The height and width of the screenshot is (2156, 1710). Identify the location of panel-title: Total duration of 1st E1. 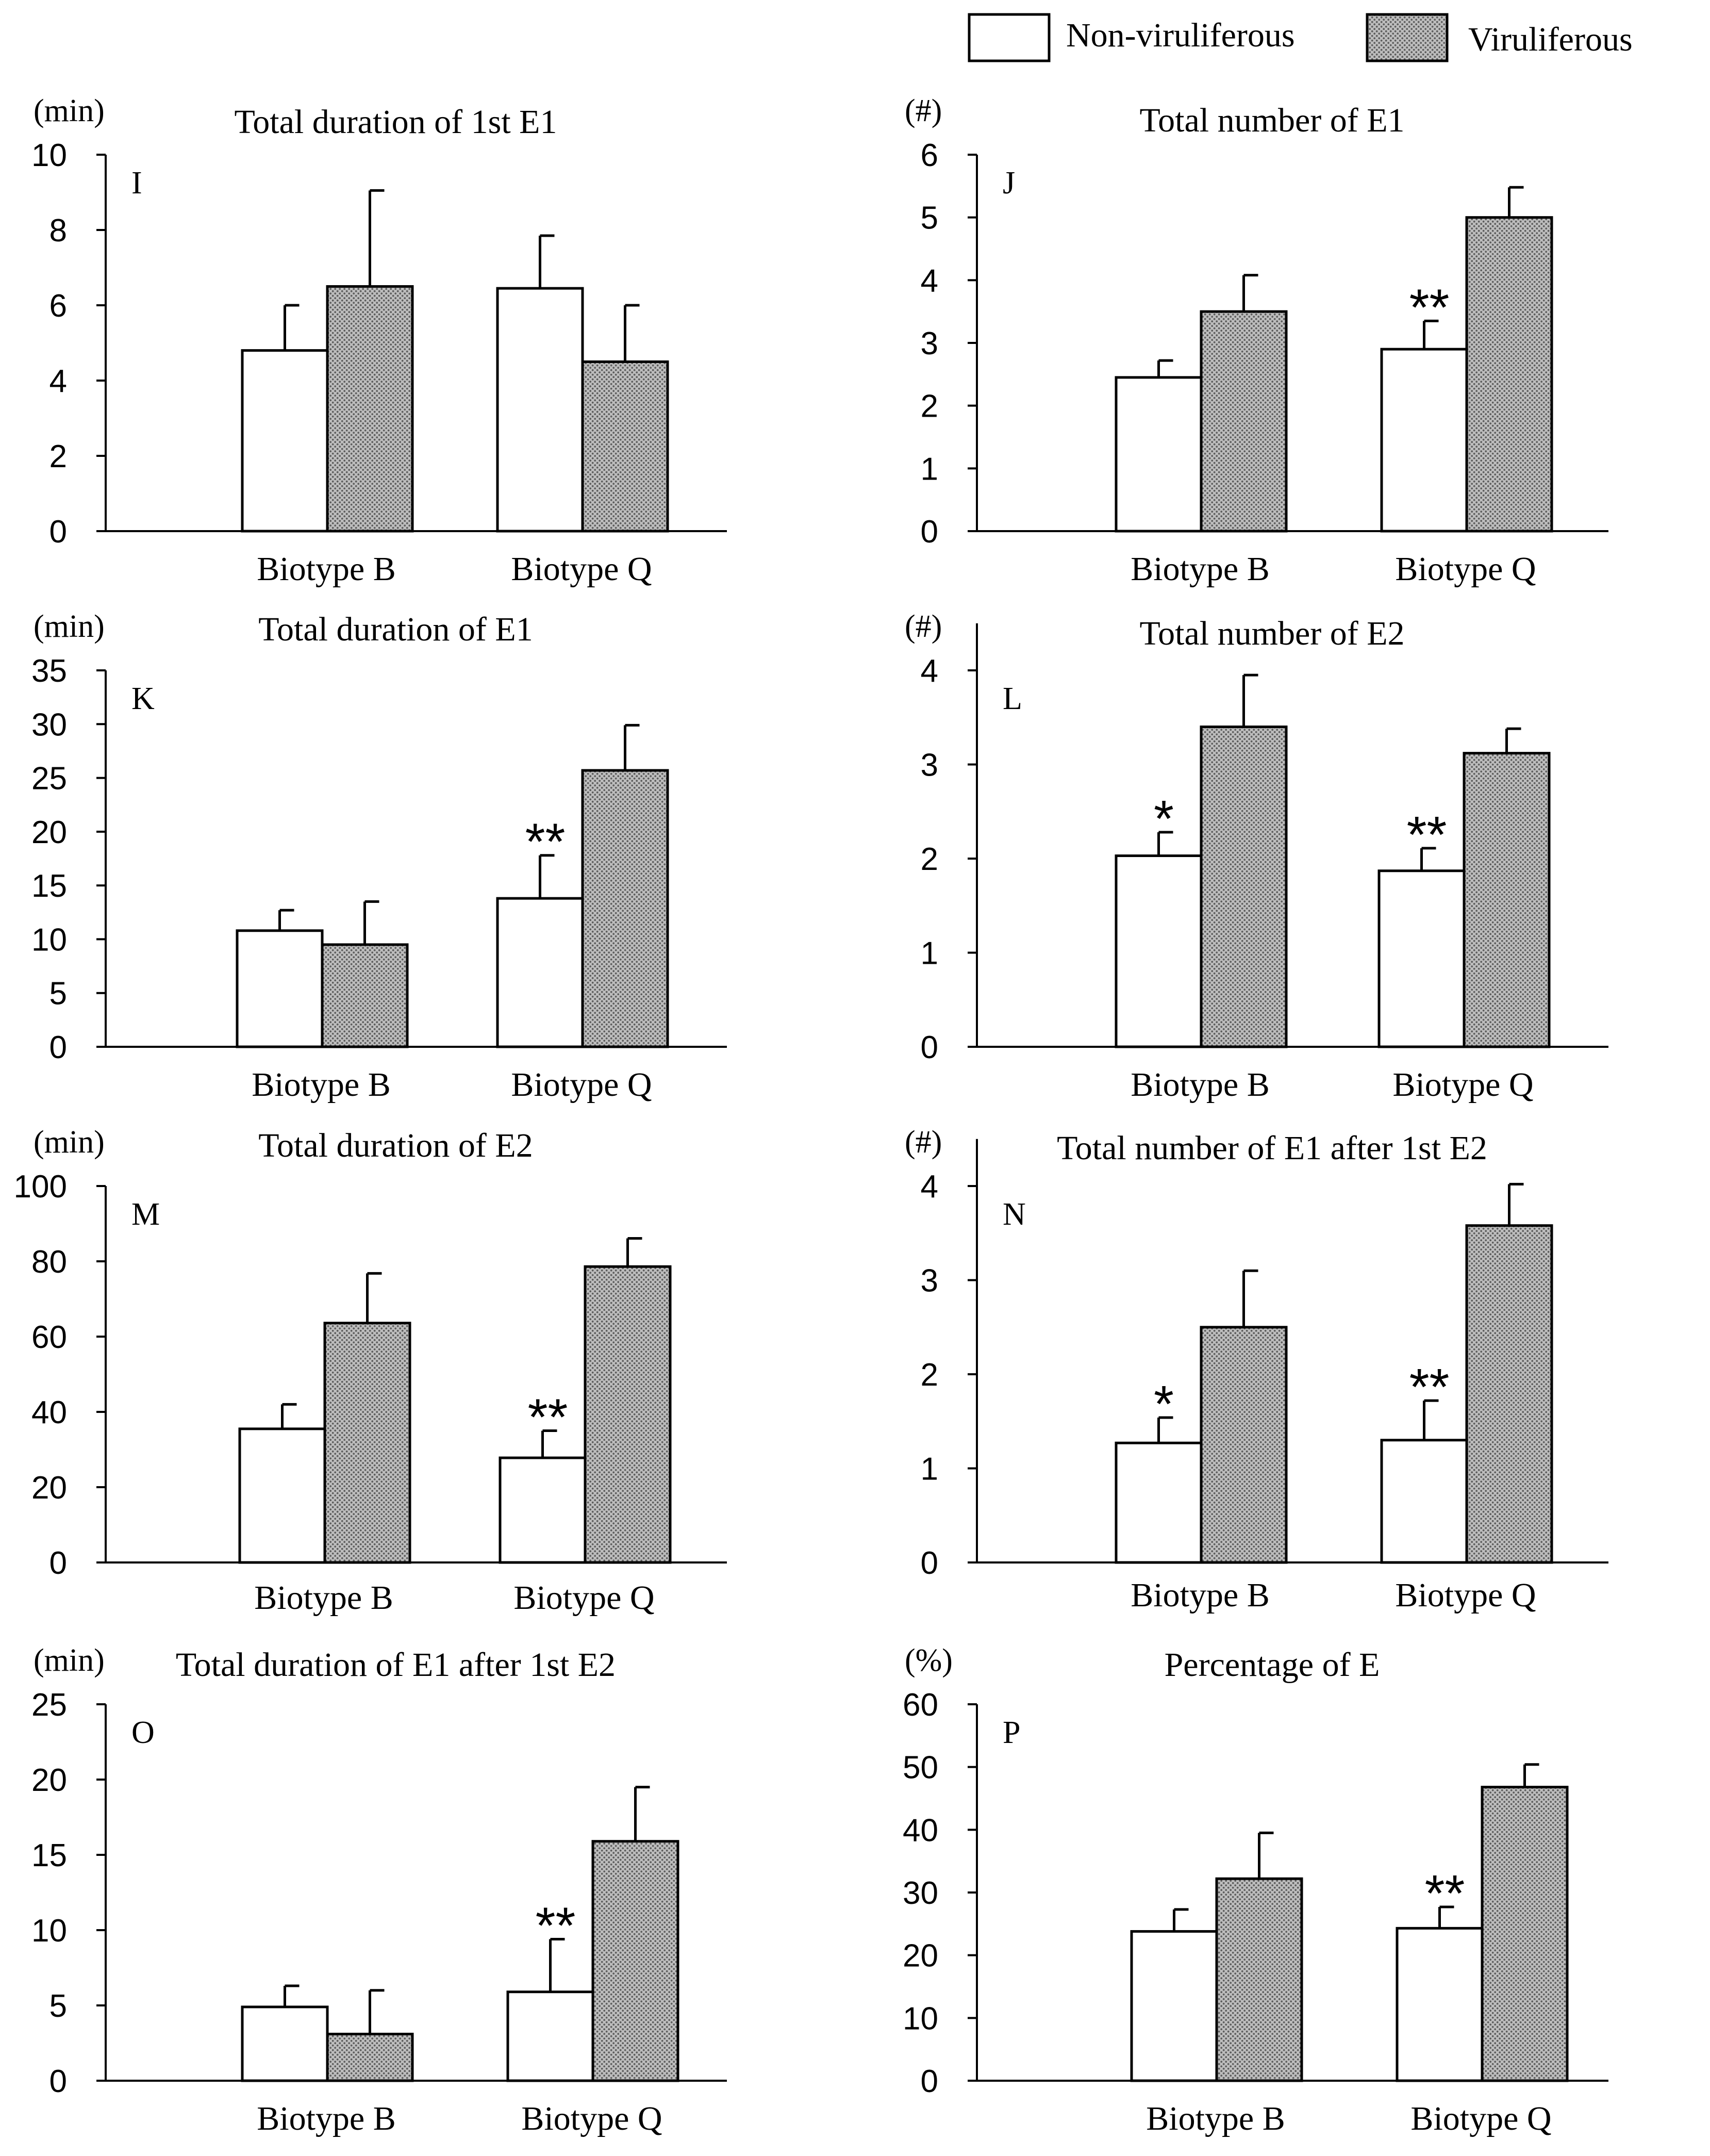
(396, 122).